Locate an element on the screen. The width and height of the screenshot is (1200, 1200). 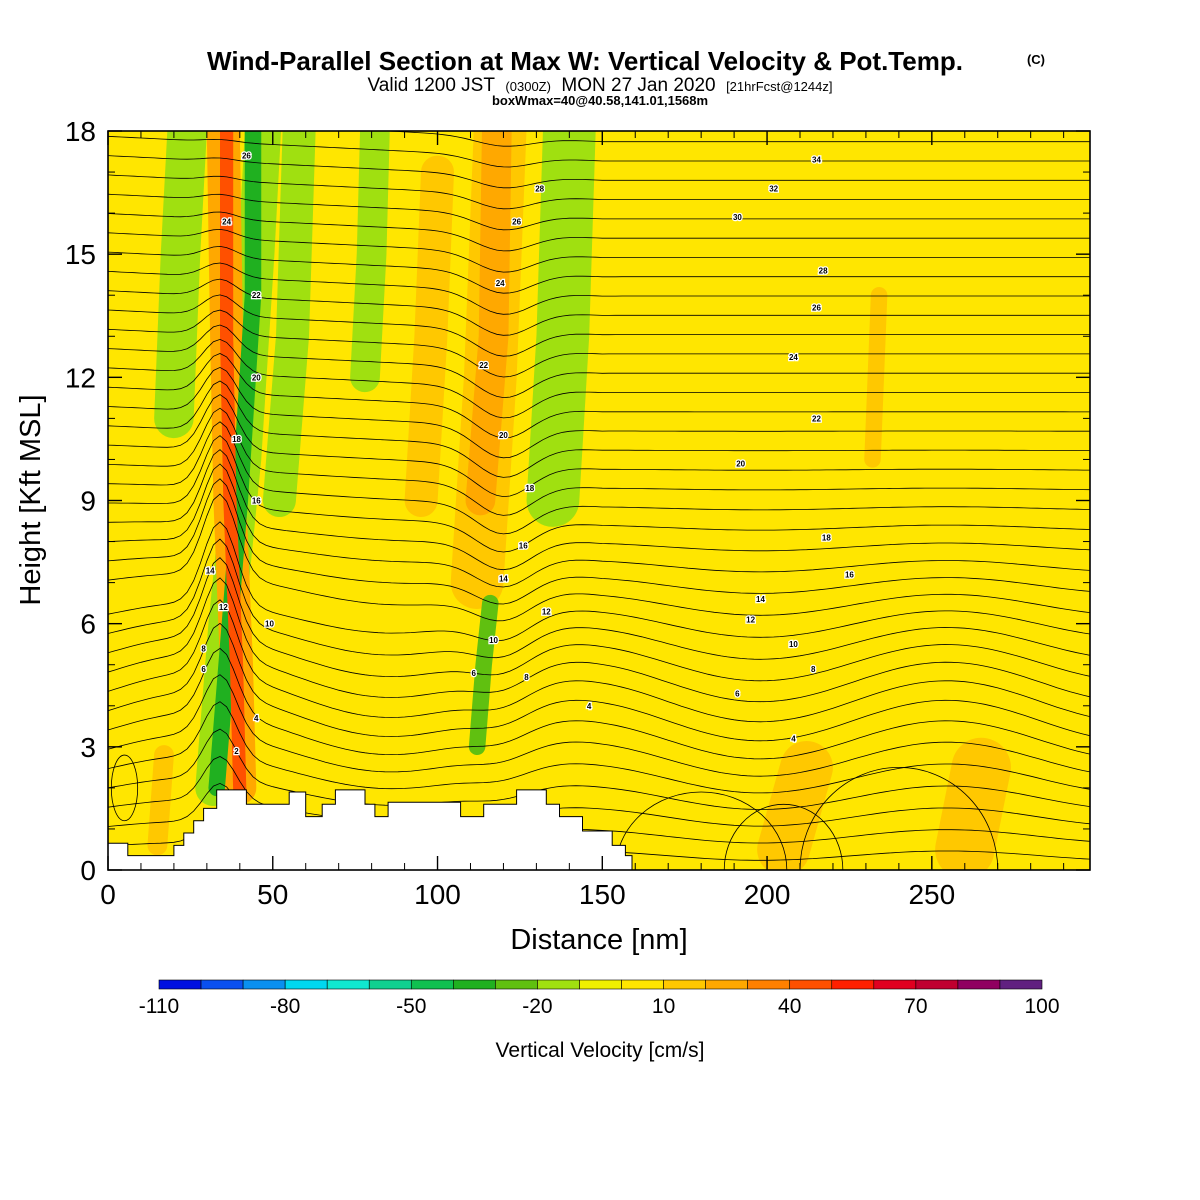
colorbar-tick-label: -110 is located at coordinates (159, 1006).